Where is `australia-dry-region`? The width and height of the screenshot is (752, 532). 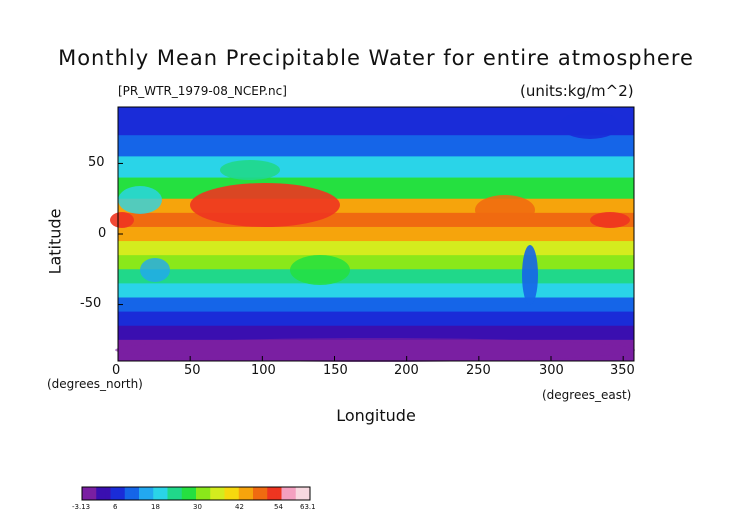 australia-dry-region is located at coordinates (320, 270).